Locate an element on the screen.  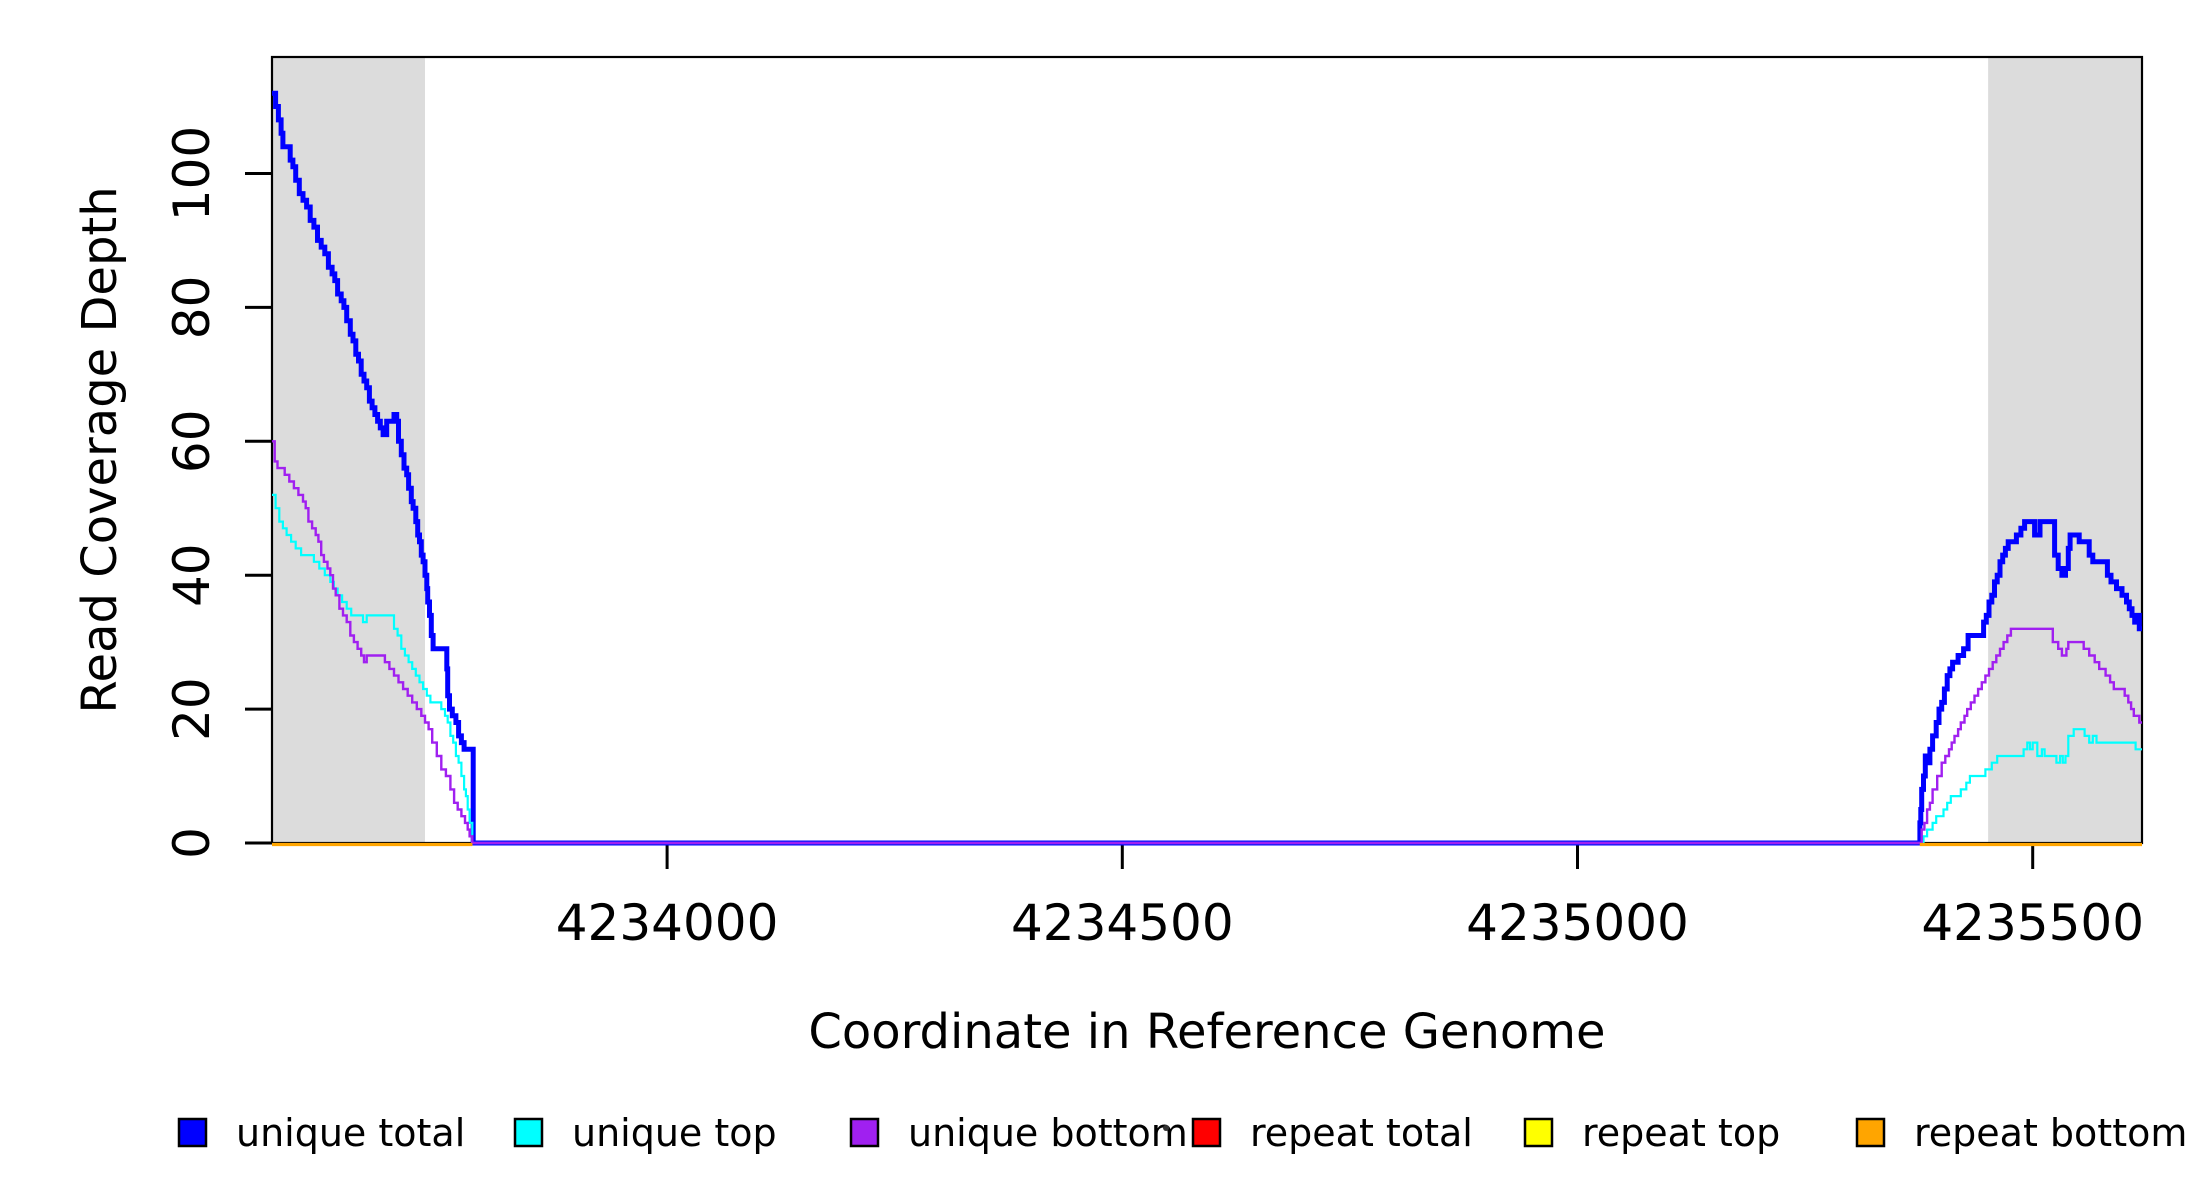
stray-dot is located at coordinates (1166, 1128).